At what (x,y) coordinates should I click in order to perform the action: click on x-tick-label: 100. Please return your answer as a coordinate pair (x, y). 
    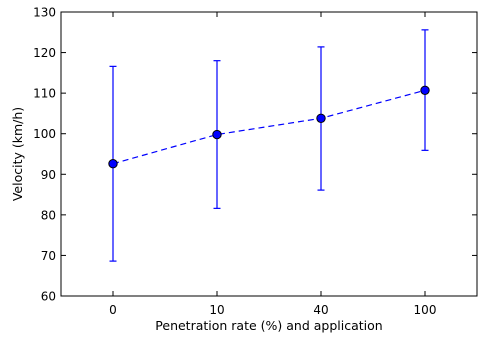
    Looking at the image, I should click on (425, 310).